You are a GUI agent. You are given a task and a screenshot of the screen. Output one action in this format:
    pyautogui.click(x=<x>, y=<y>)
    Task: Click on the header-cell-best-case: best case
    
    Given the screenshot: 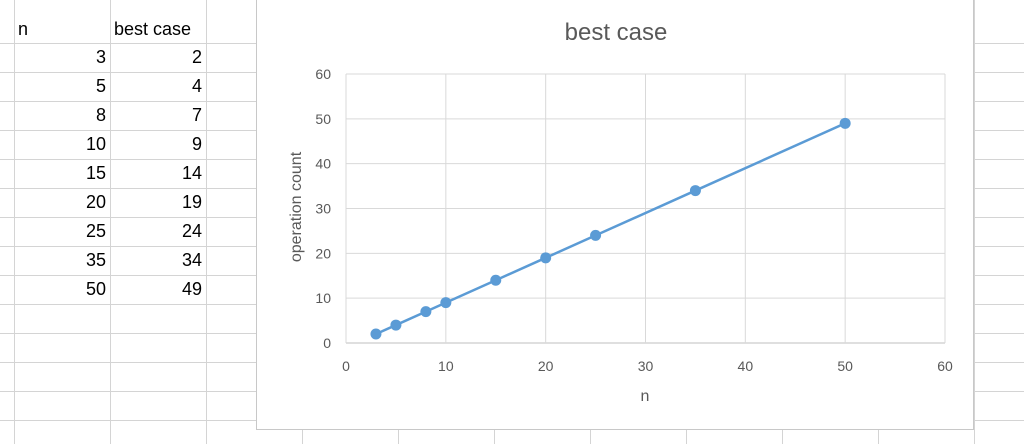 What is the action you would take?
    pyautogui.click(x=153, y=29)
    